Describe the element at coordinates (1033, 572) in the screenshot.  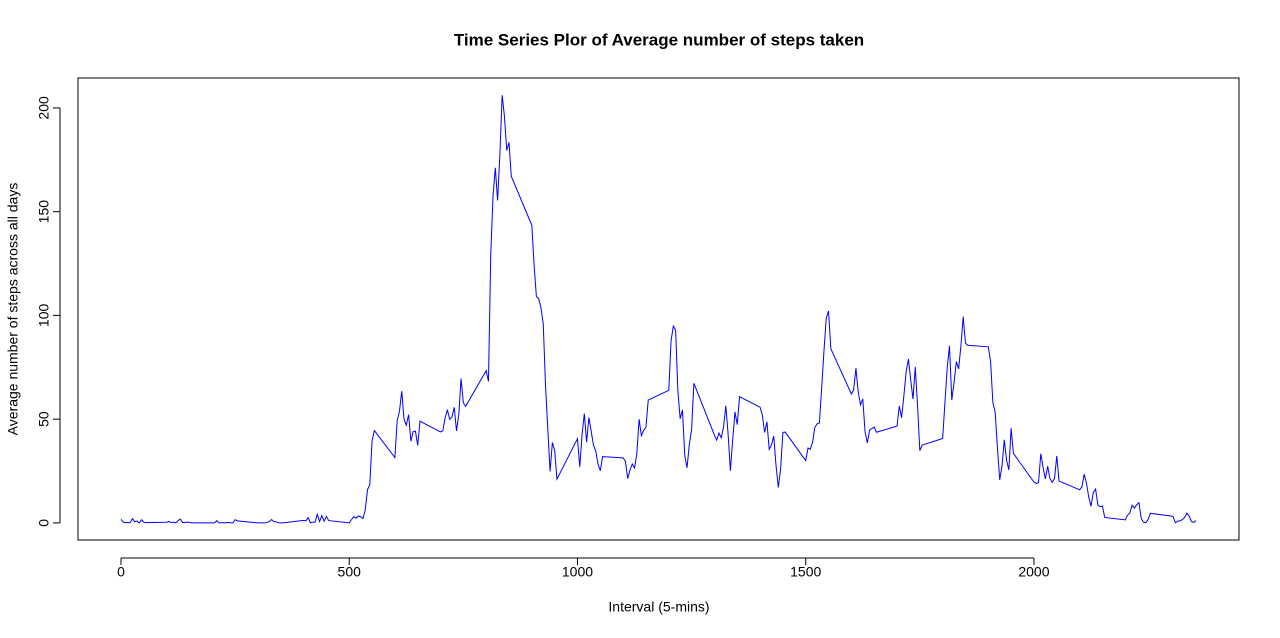
I see `x-tick-label: 2000` at that location.